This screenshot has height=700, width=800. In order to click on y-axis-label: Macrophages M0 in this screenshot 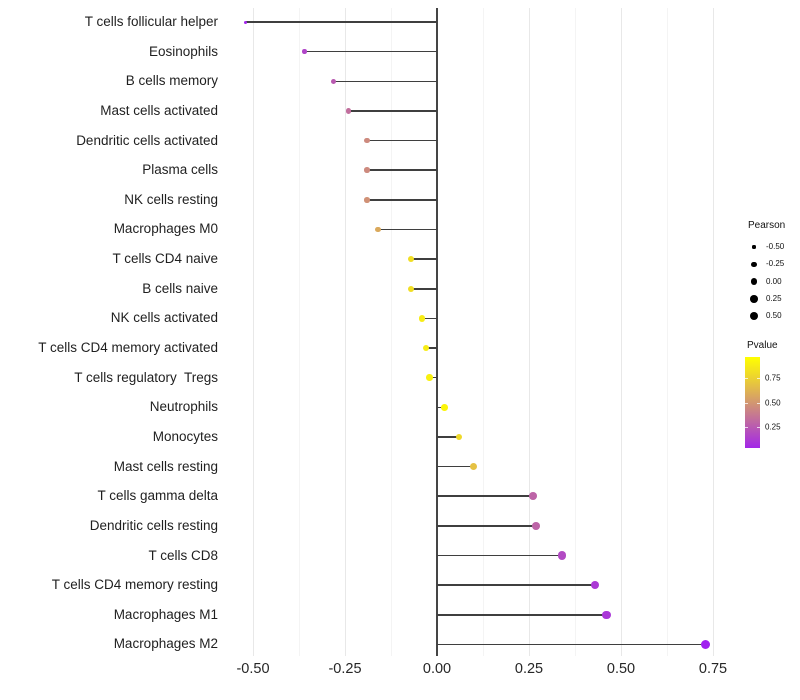, I will do `click(165, 229)`.